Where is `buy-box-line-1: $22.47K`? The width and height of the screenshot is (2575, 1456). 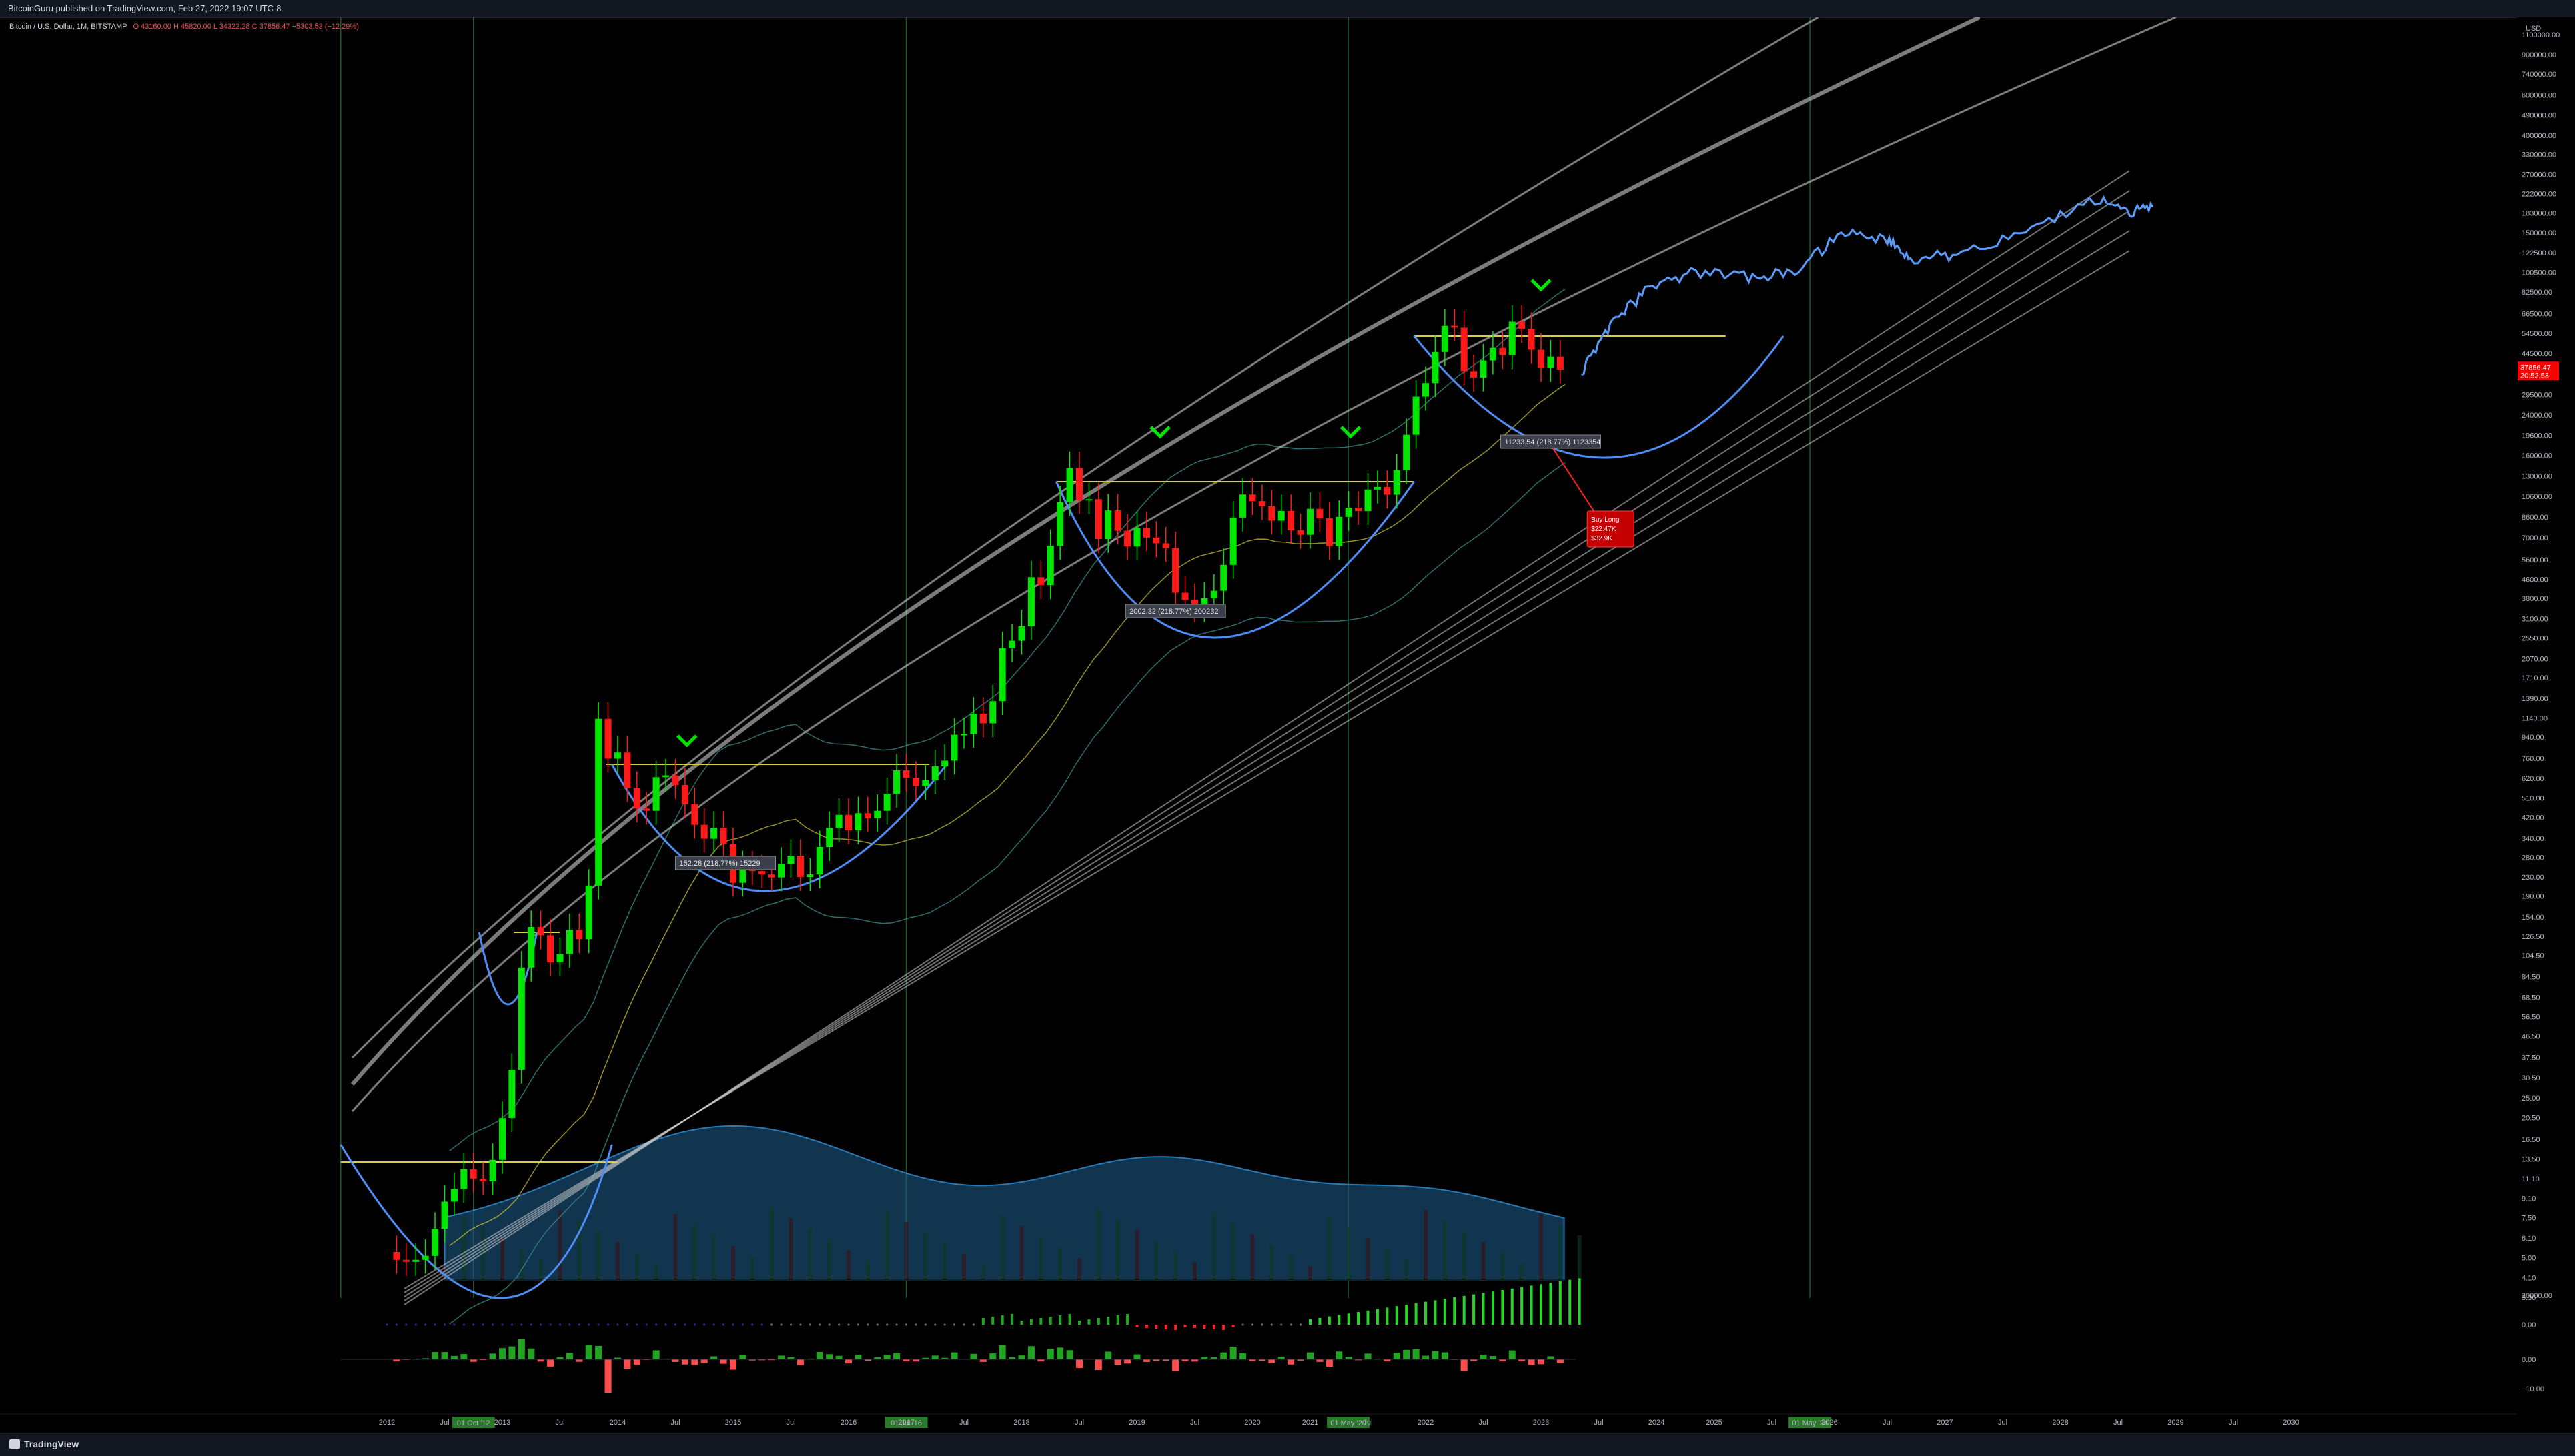
buy-box-line-1: $22.47K is located at coordinates (1604, 529).